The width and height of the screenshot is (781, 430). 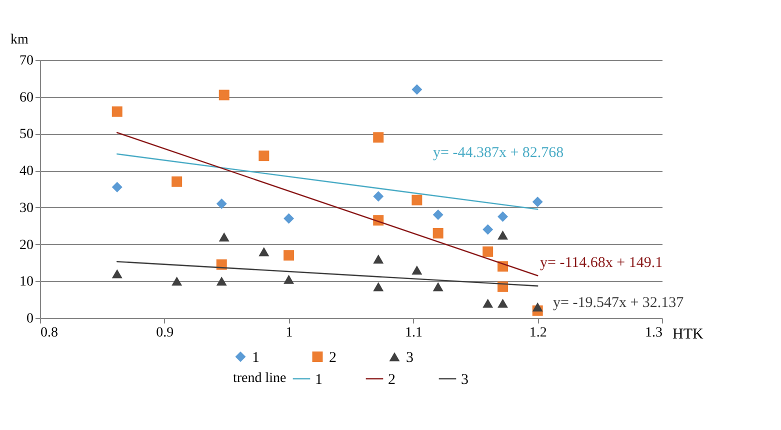 I want to click on x-tick-label: 0.9, so click(x=165, y=333).